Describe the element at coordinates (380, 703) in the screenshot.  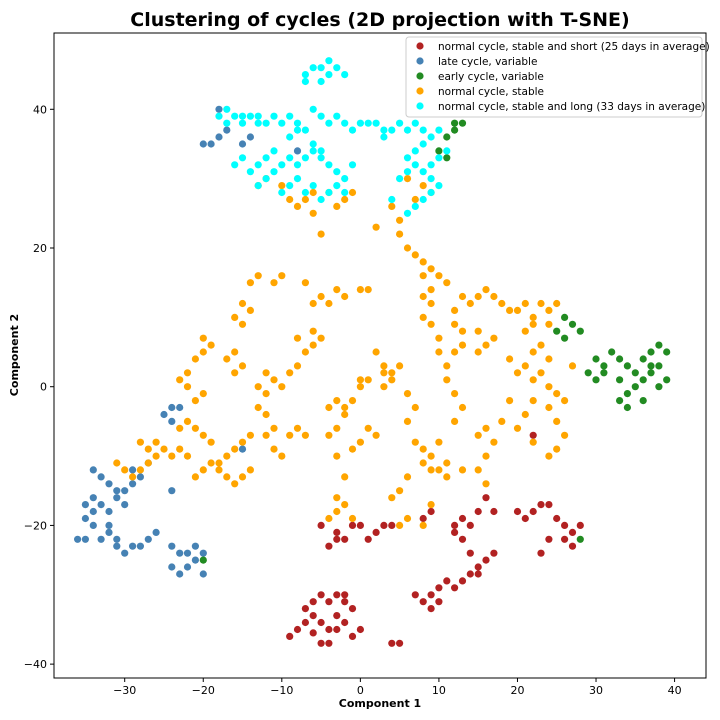
I see `x-axis-label: Component 1` at that location.